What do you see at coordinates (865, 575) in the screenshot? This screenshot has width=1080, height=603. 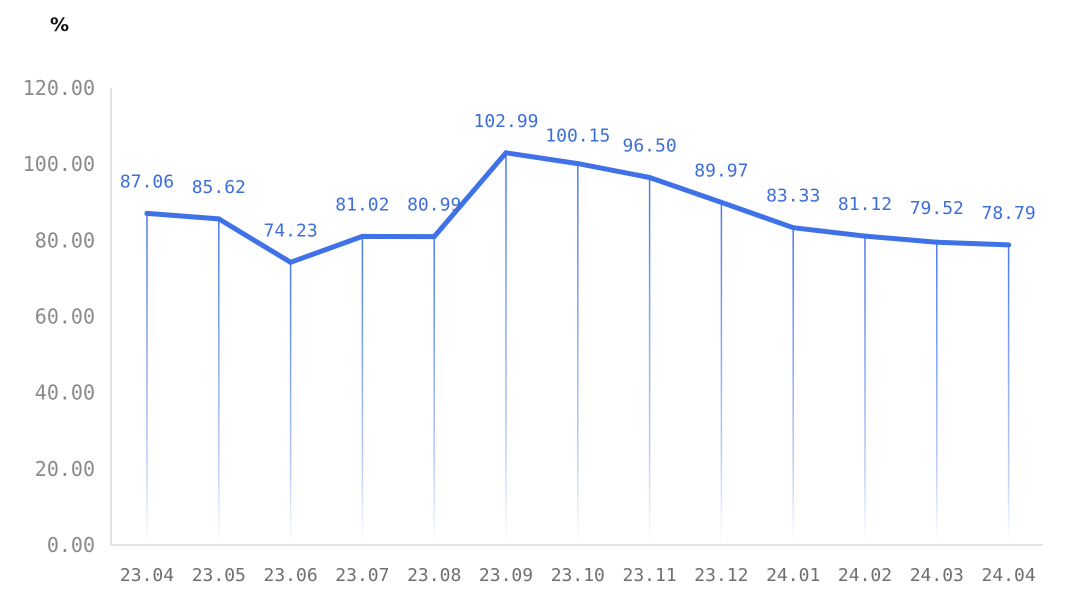 I see `x-tick-label: 24.02` at bounding box center [865, 575].